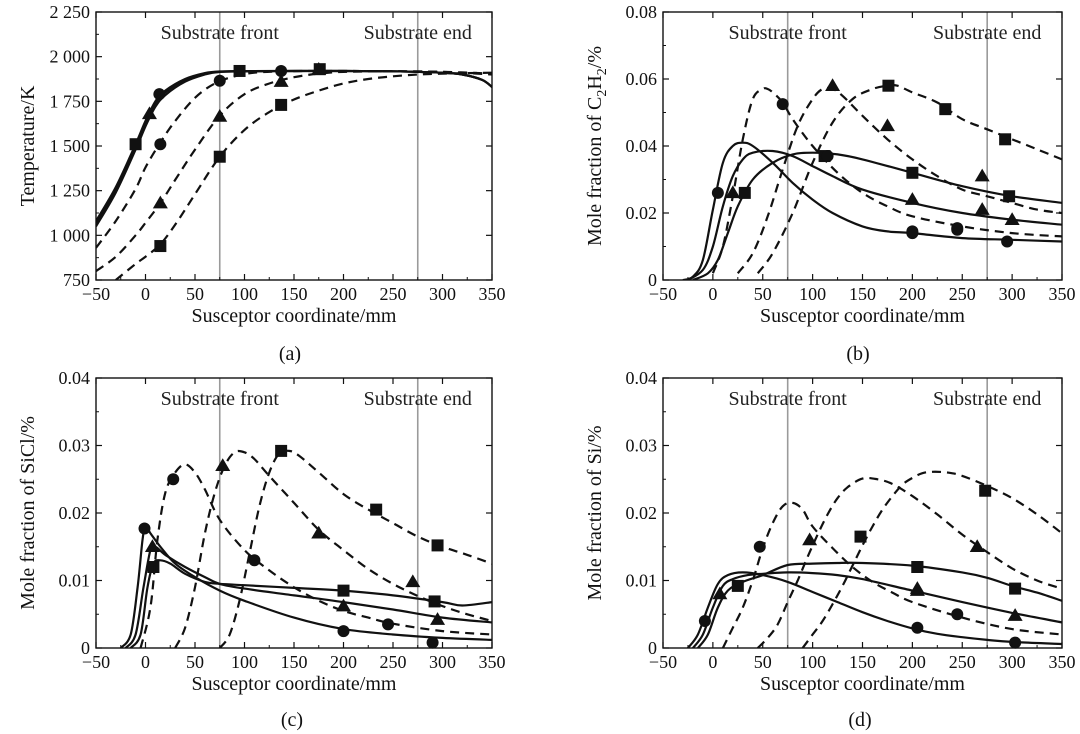  Describe the element at coordinates (879, 604) in the screenshot. I see `series-line-solid-square` at that location.